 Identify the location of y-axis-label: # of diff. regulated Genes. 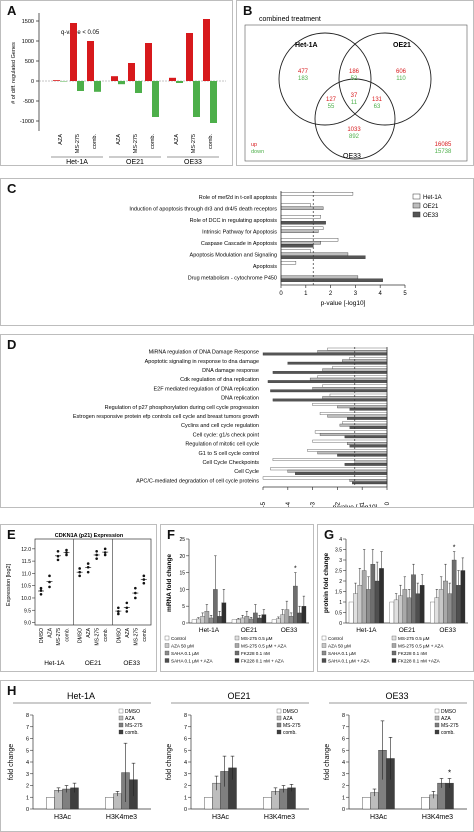
(14, 73).